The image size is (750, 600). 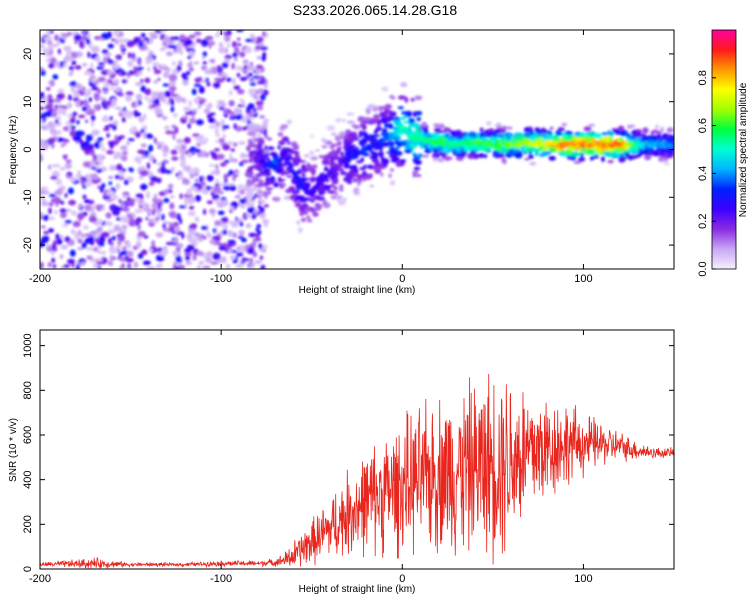 What do you see at coordinates (577, 135) in the screenshot?
I see `heatmap-cell-2088` at bounding box center [577, 135].